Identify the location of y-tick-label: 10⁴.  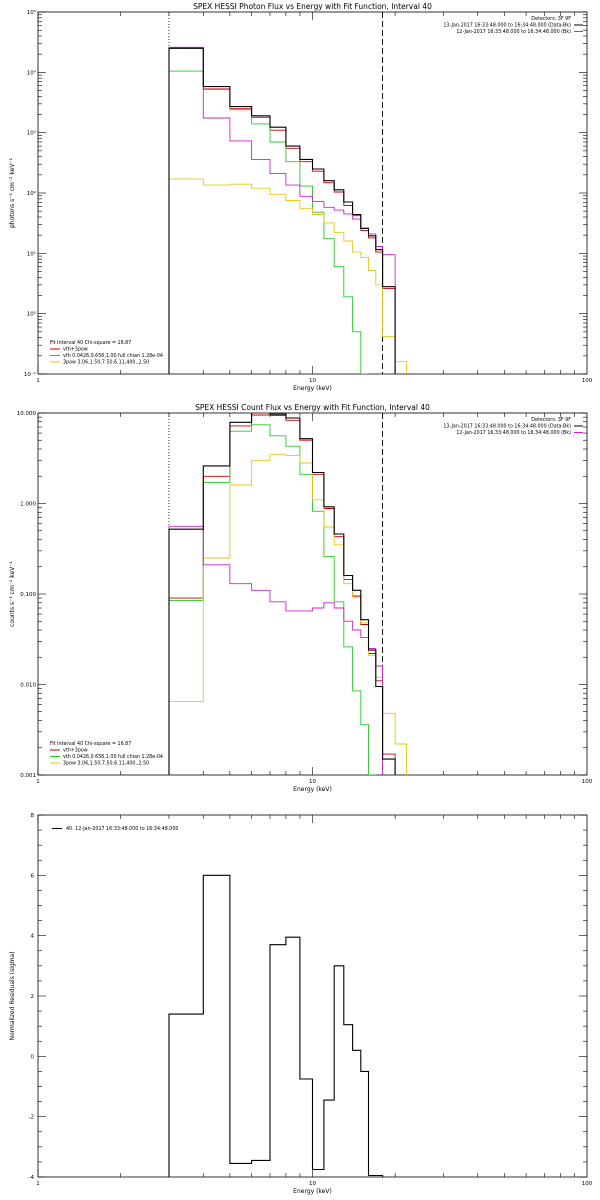
(32, 72).